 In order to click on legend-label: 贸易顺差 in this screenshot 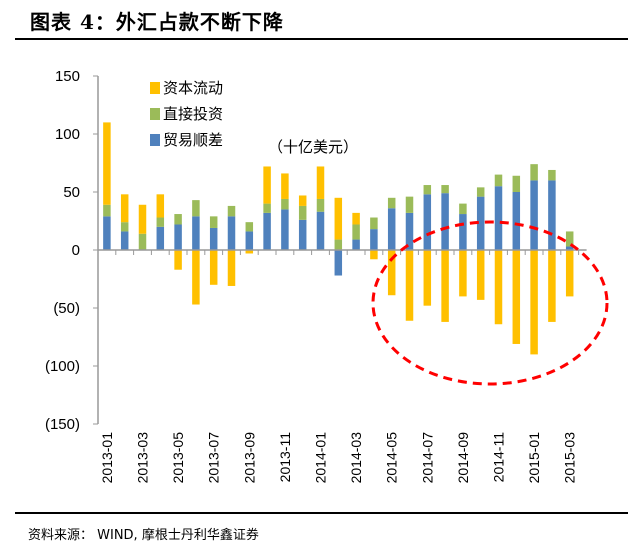, I will do `click(193, 140)`.